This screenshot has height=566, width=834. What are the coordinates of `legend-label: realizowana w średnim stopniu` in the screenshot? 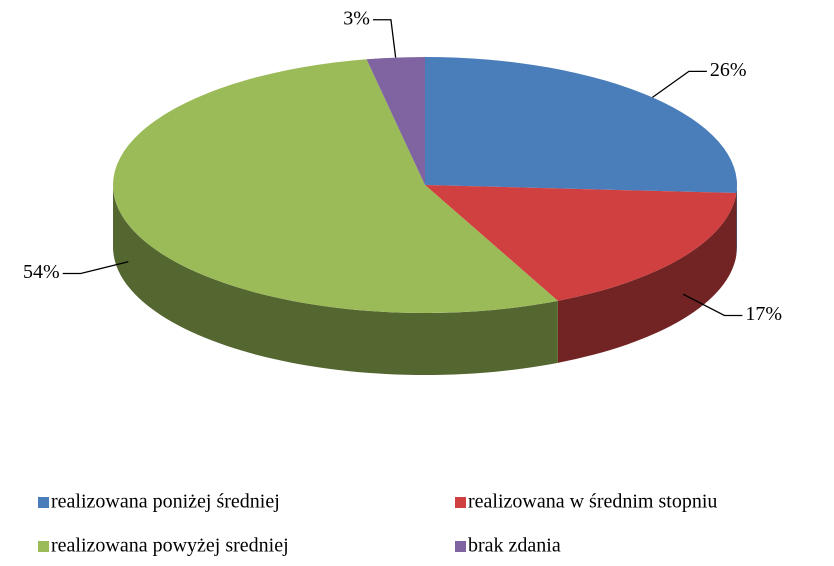 It's located at (592, 502).